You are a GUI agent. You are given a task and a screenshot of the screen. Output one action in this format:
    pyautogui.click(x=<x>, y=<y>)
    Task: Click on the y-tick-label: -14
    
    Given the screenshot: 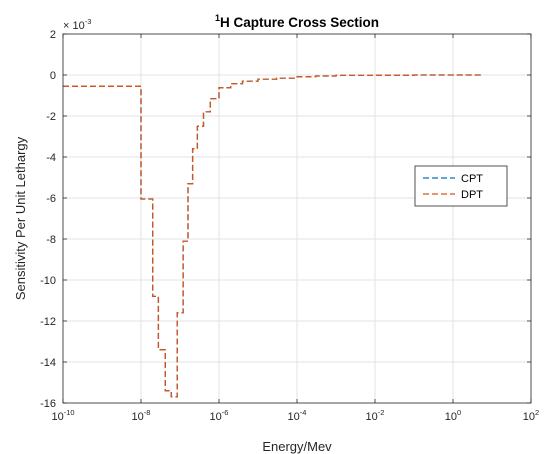 What is the action you would take?
    pyautogui.click(x=48, y=363)
    